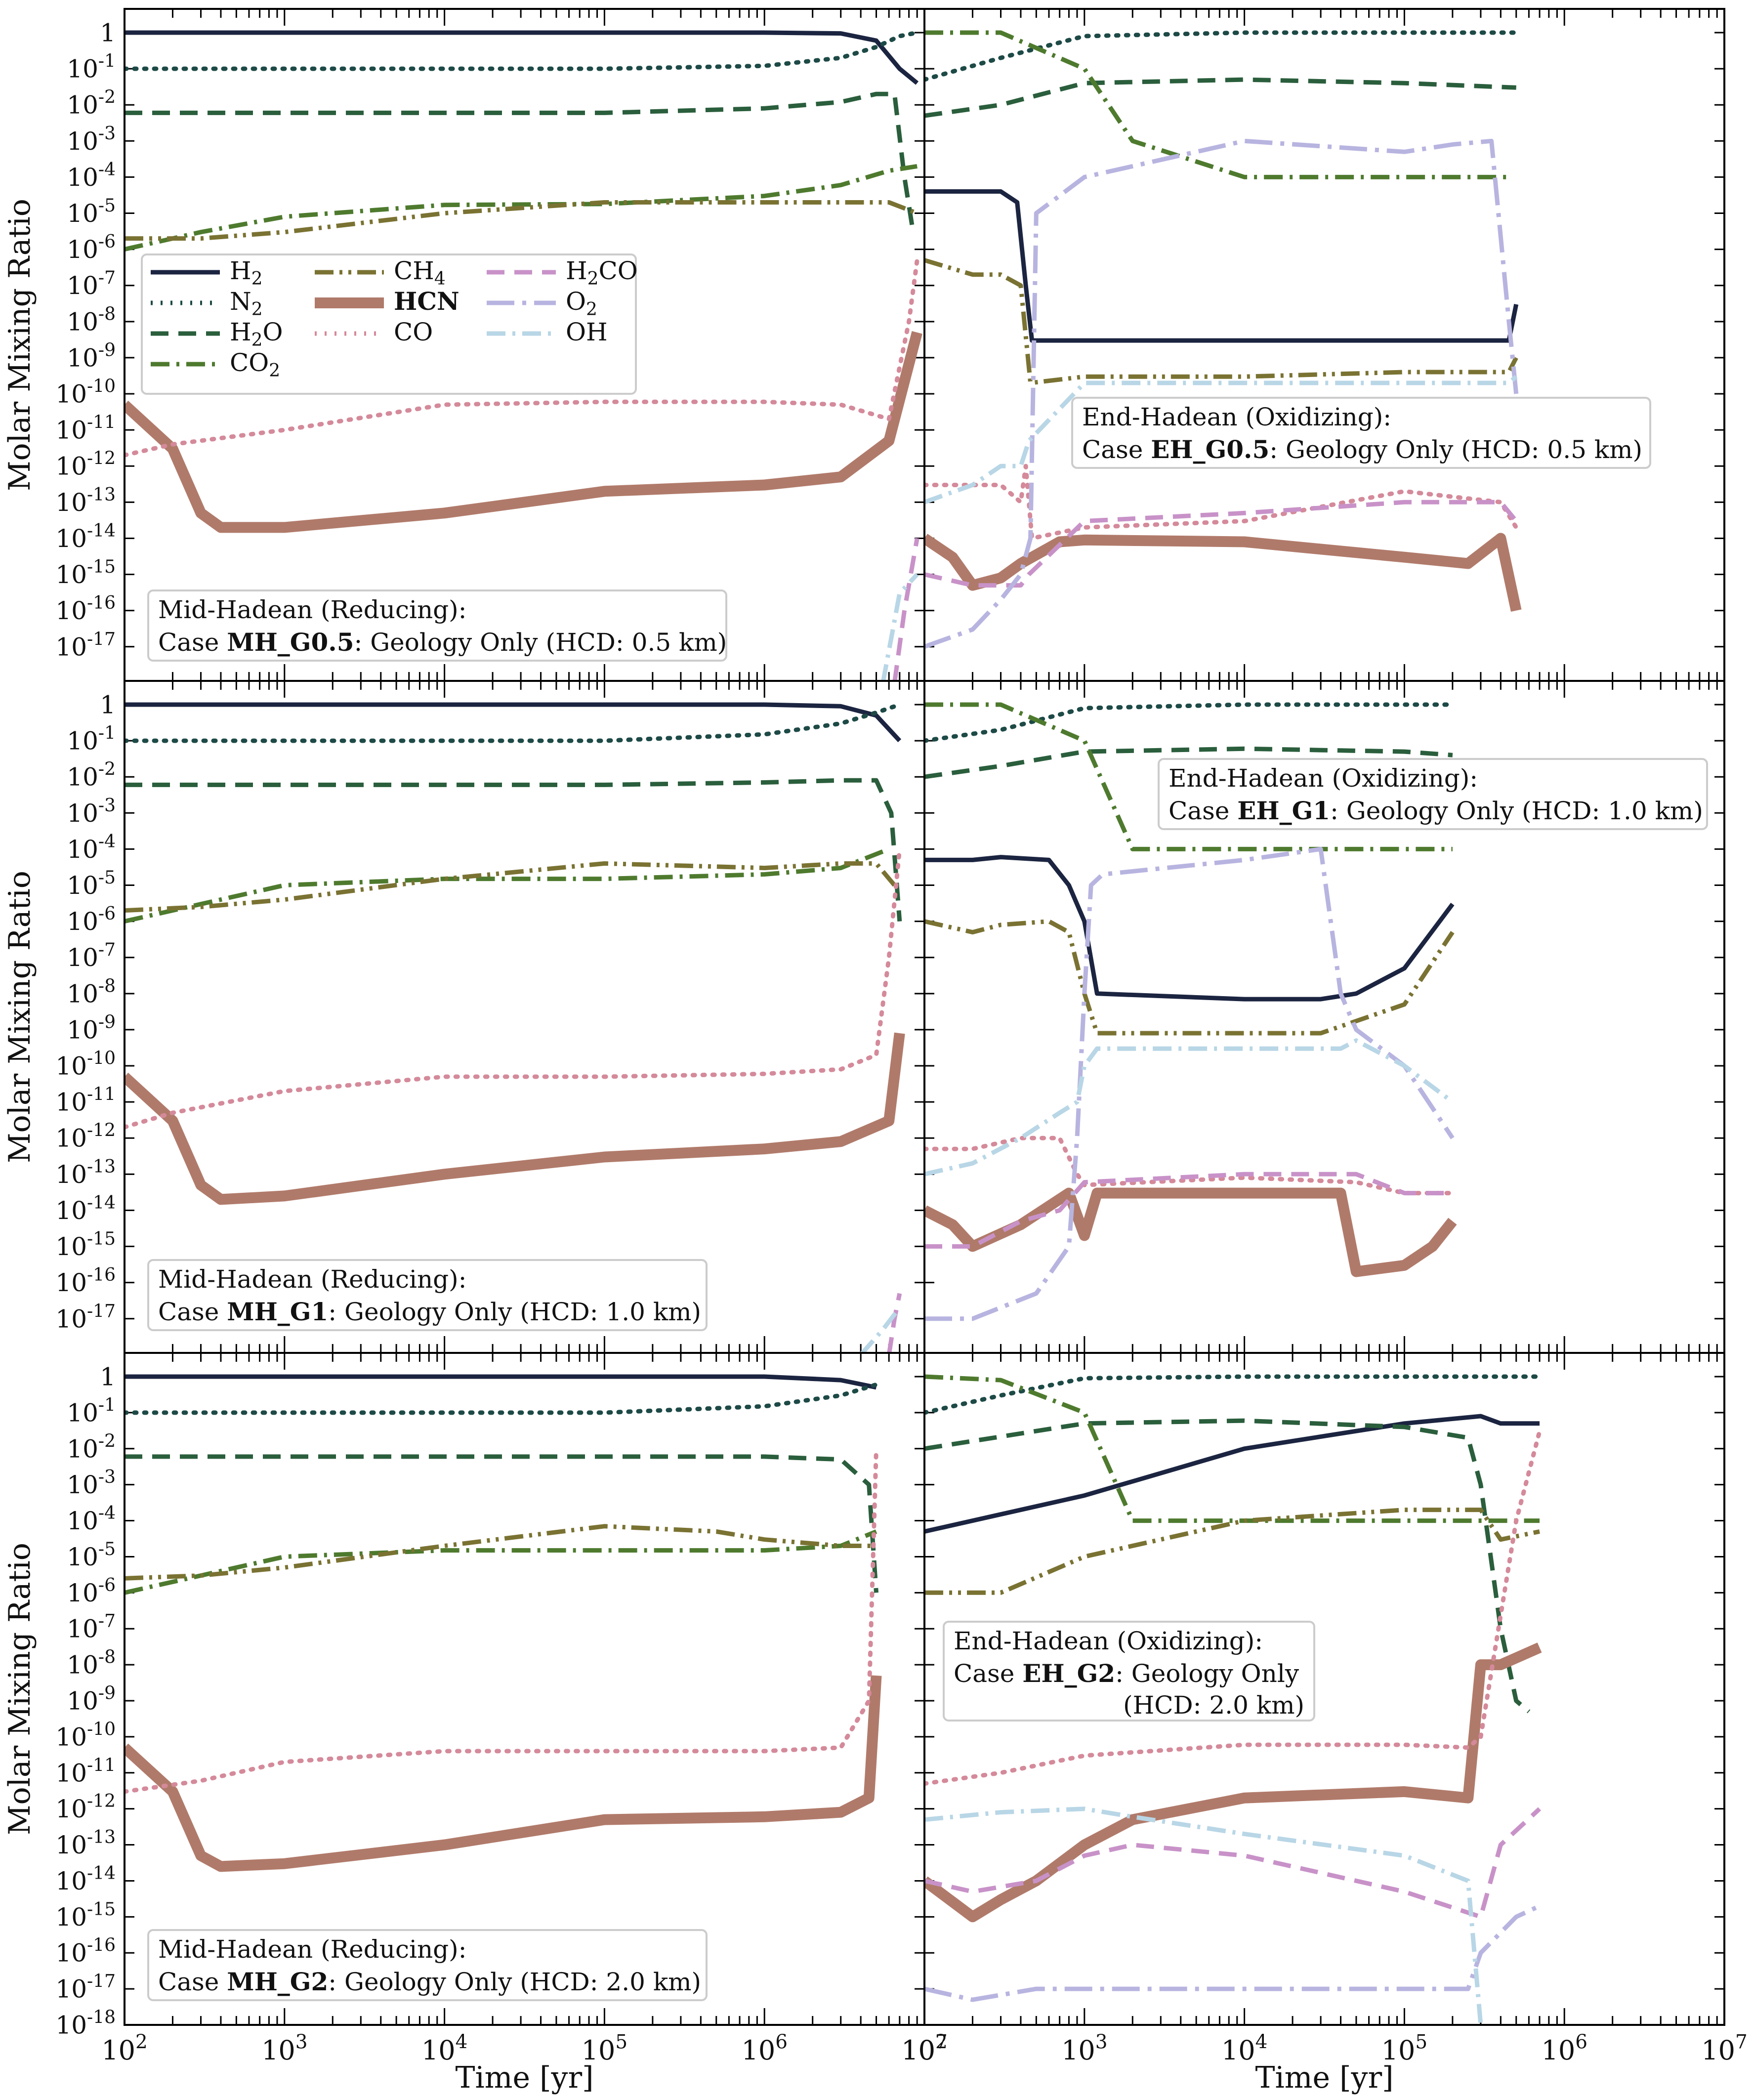  Describe the element at coordinates (429, 1981) in the screenshot. I see `annotation-case: Case MH_G2: Geology Only (HCD: 2.0 km)` at that location.